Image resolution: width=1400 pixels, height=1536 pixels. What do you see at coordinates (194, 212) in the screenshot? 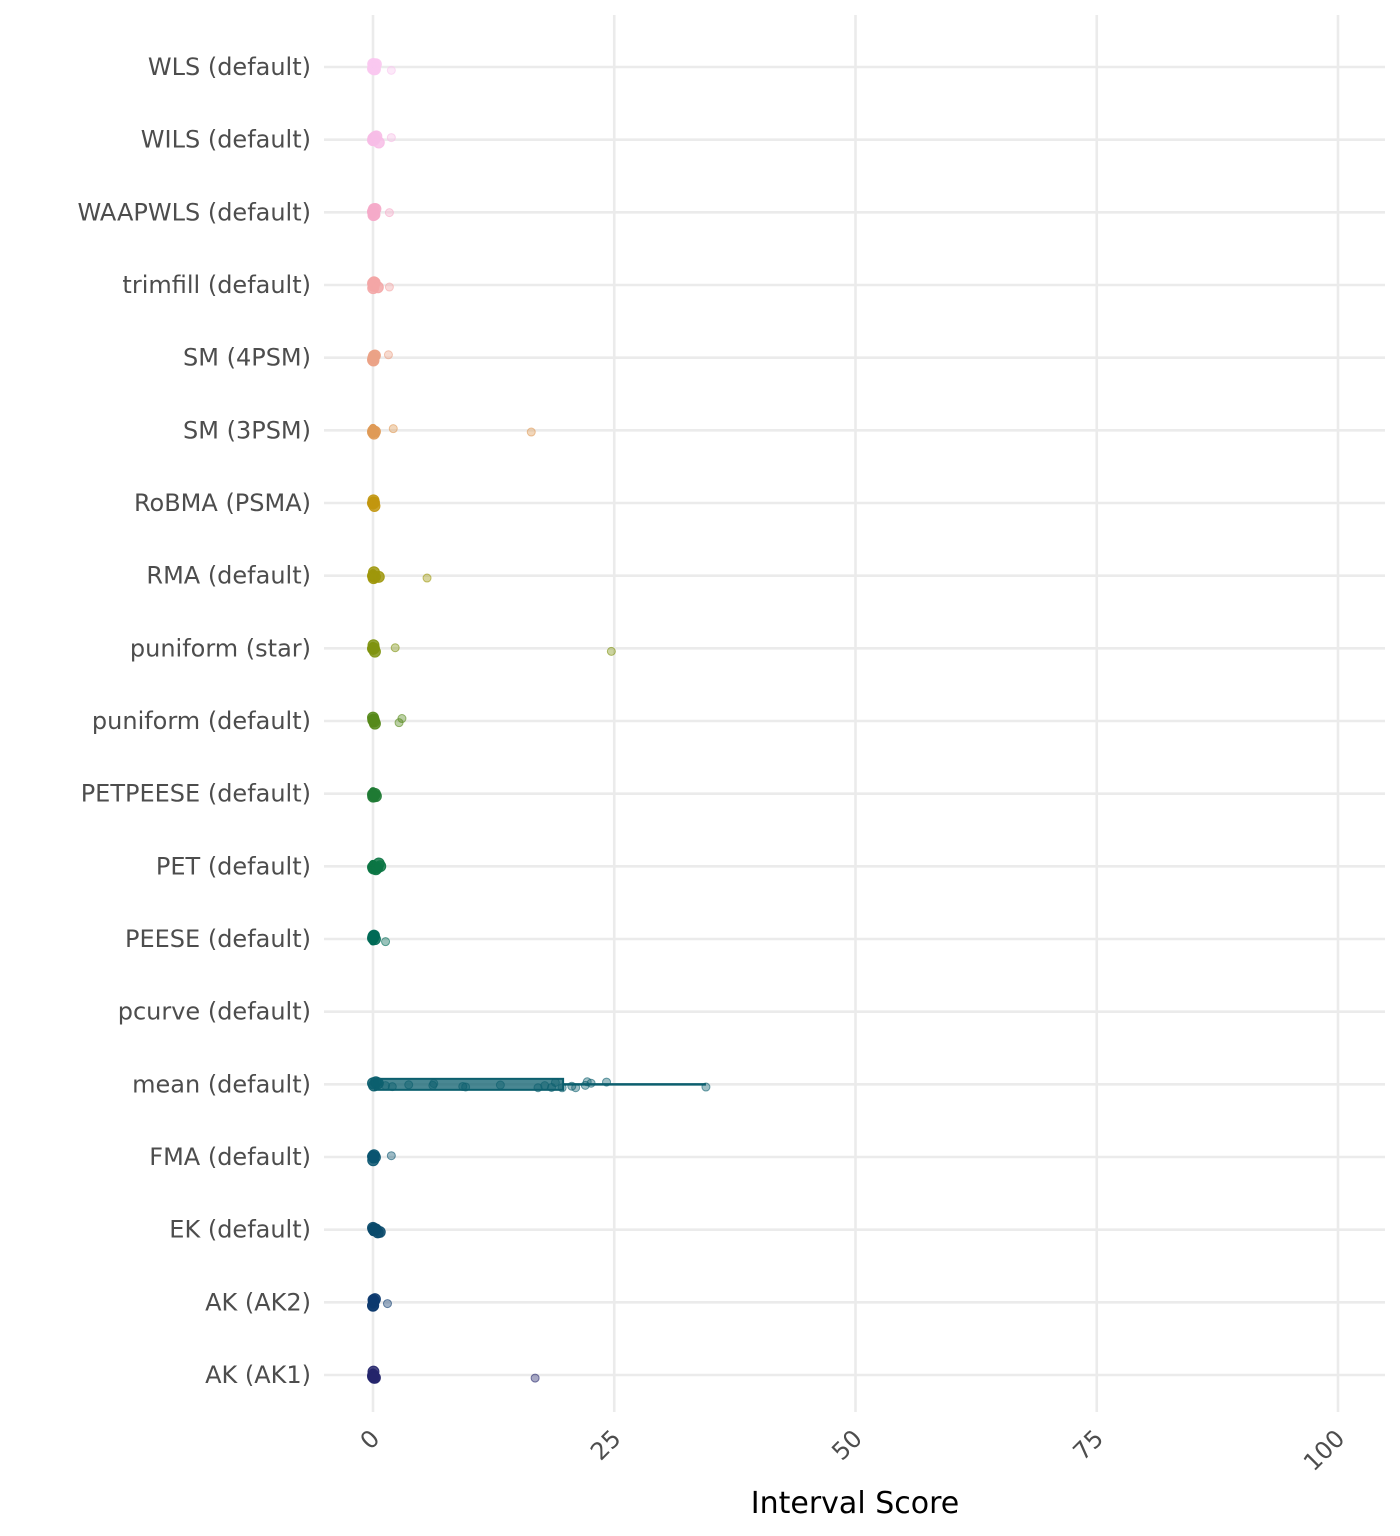
I see `y-tick-label: WAAPWLS (default)` at bounding box center [194, 212].